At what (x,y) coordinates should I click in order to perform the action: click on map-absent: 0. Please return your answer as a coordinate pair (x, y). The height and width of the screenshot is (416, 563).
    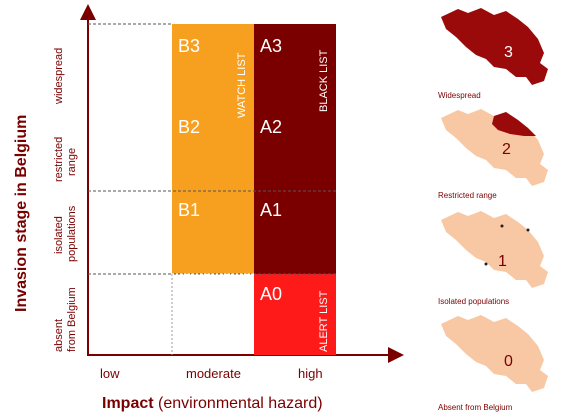
    Looking at the image, I should click on (494, 353).